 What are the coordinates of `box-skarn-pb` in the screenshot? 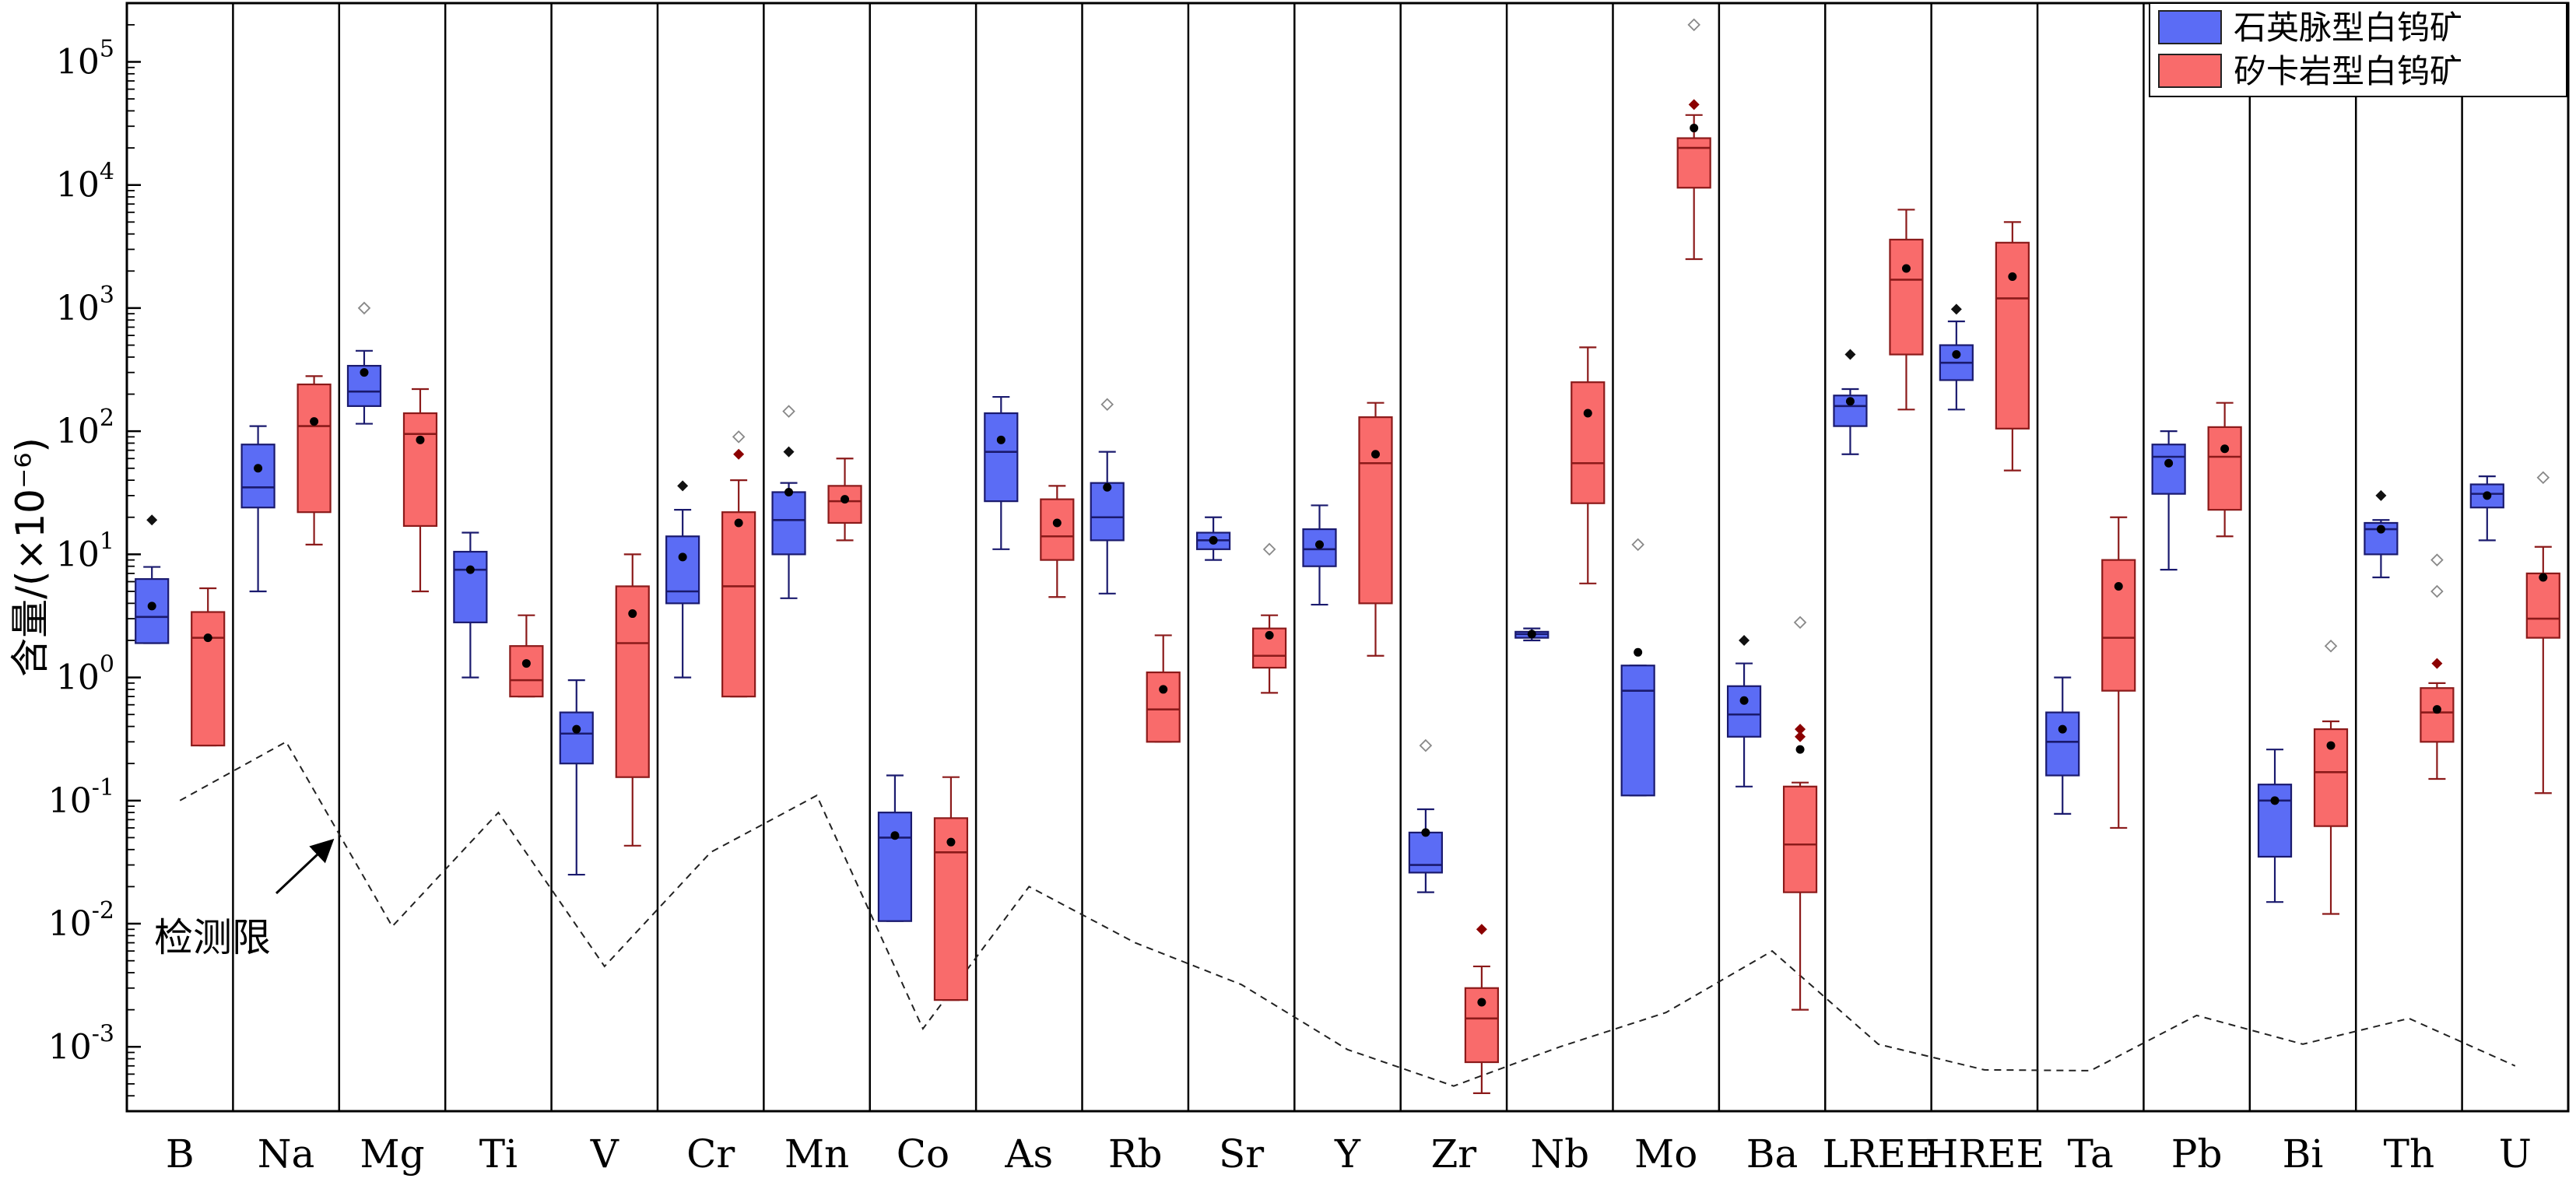 It's located at (2225, 470).